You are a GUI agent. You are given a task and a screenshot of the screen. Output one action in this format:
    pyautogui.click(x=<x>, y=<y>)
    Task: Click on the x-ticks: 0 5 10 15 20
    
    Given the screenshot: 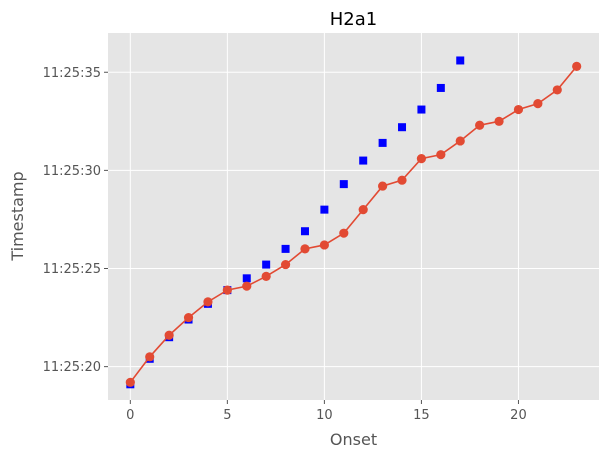 What is the action you would take?
    pyautogui.click(x=326, y=411)
    